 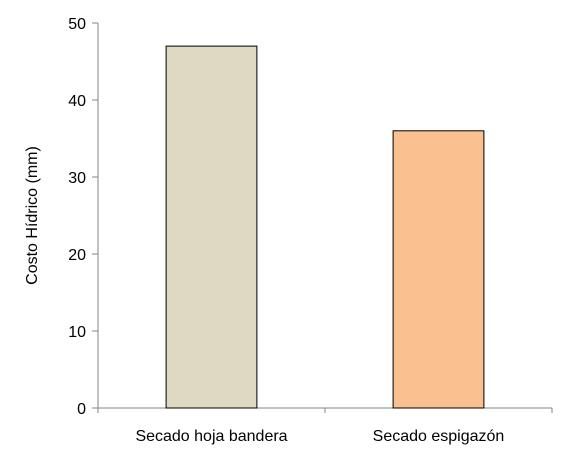 I want to click on y-tick-label: 10, so click(x=77, y=332).